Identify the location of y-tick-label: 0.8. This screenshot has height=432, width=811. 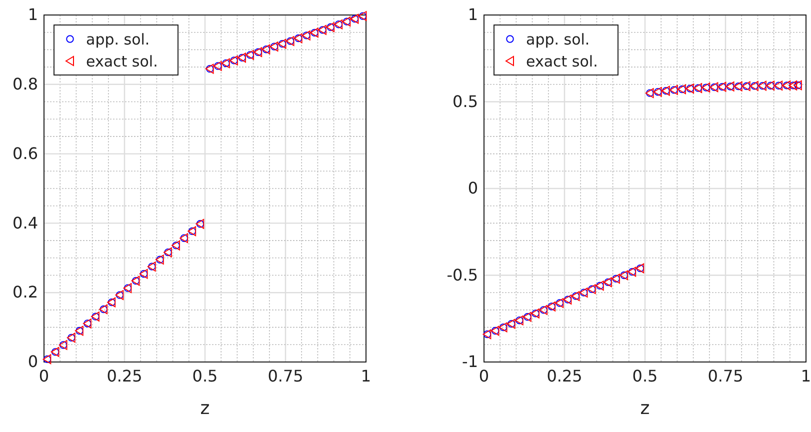
(25, 84).